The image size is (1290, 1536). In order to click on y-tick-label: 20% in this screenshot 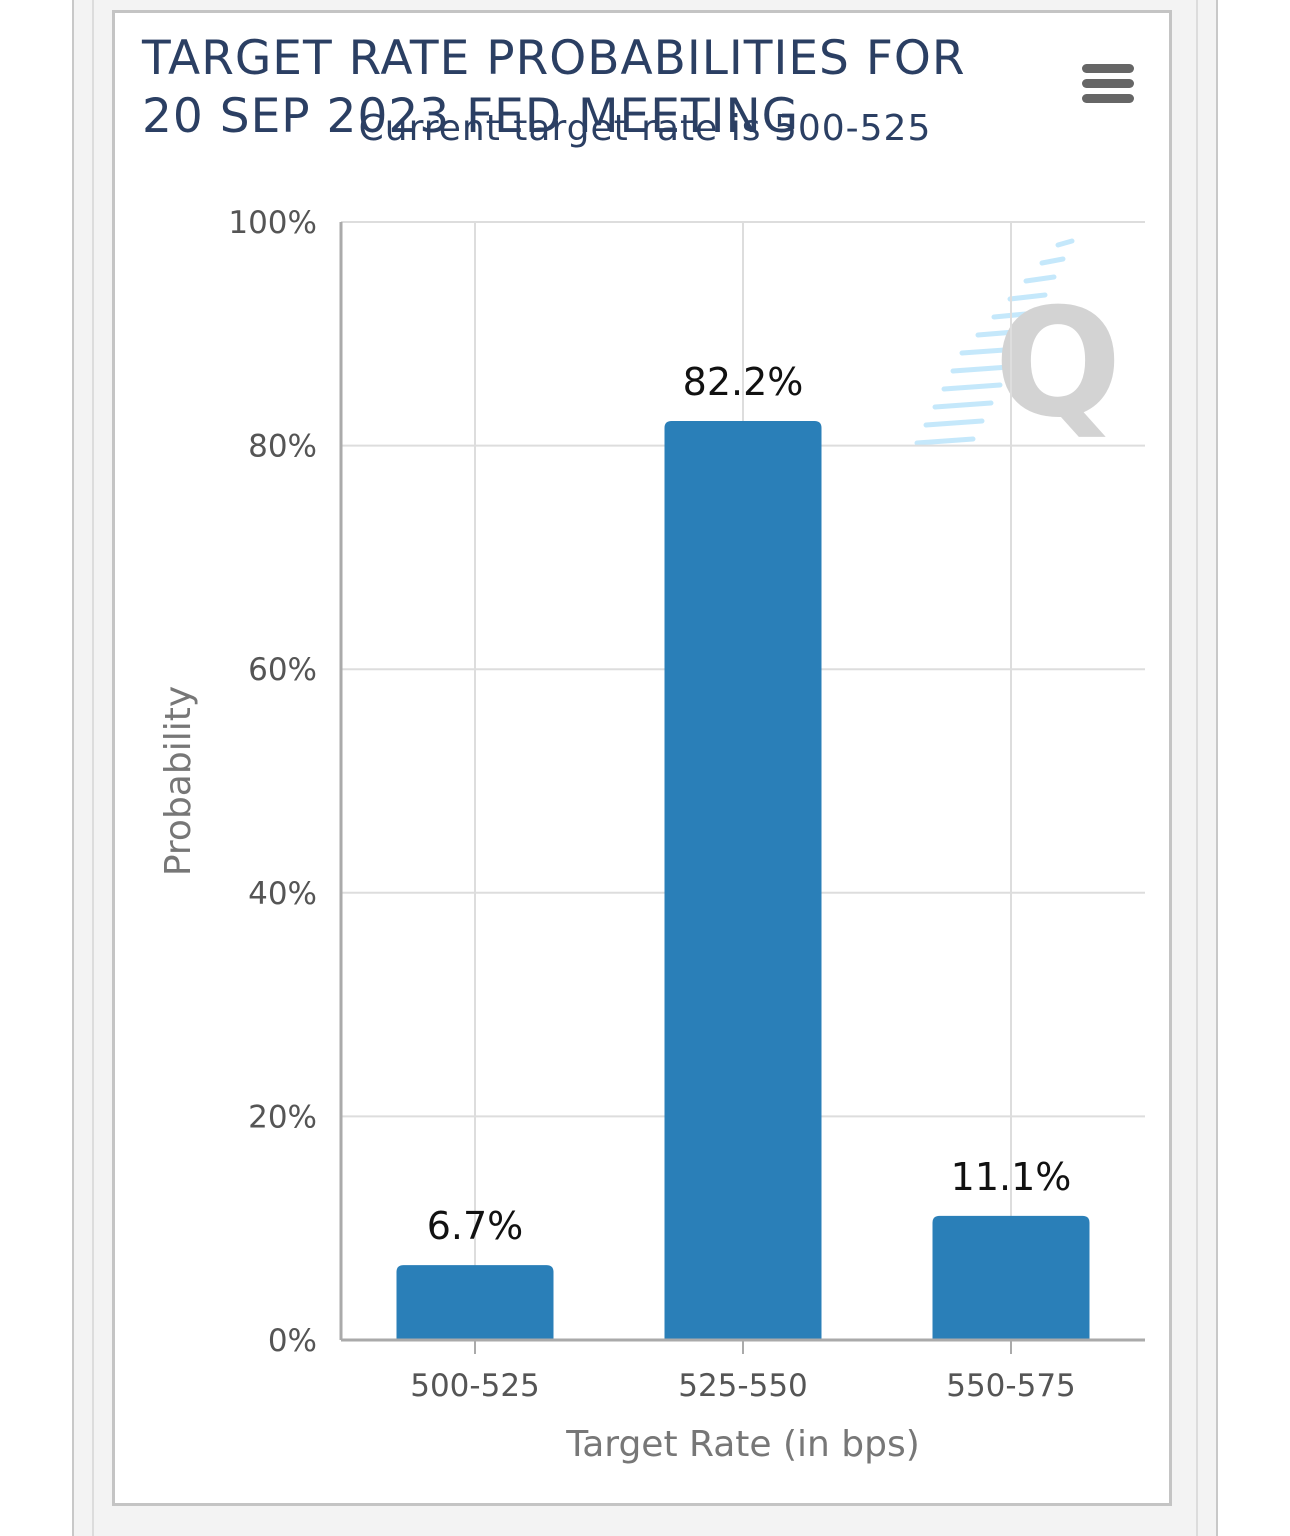, I will do `click(282, 1117)`.